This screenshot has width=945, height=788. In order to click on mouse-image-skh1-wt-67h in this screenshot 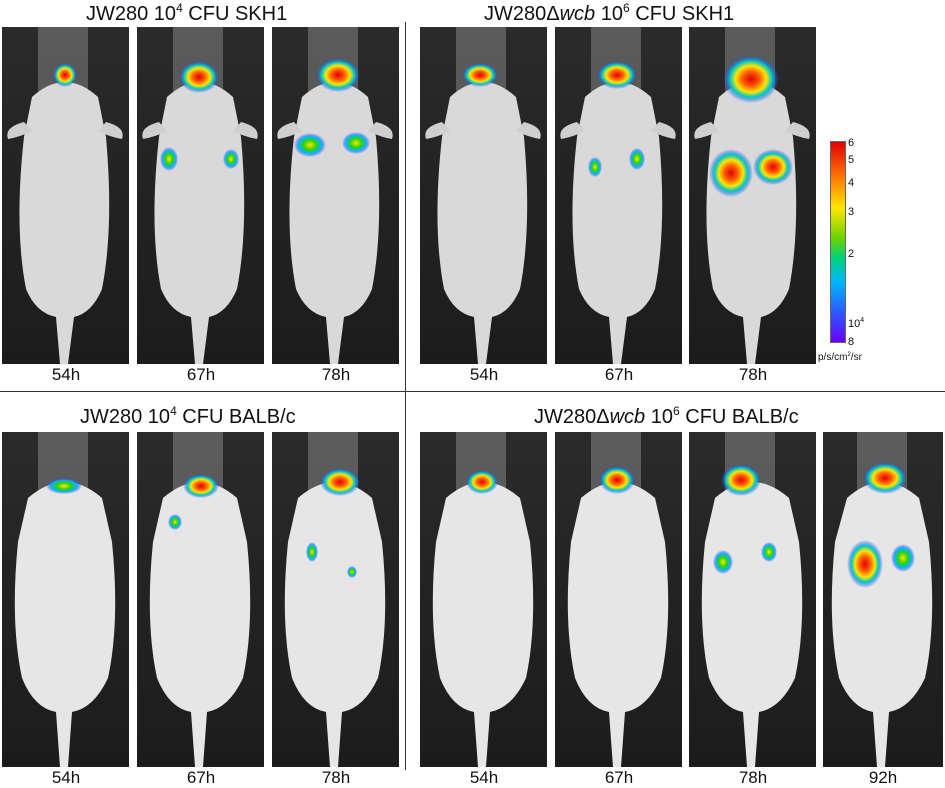, I will do `click(200, 195)`.